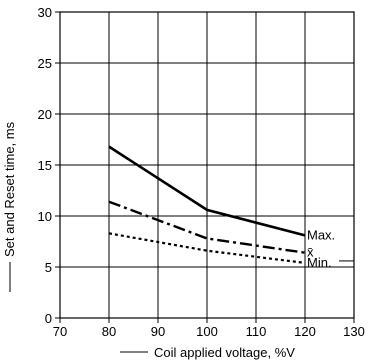 The image size is (369, 362). I want to click on y-tick-label: 30, so click(45, 12).